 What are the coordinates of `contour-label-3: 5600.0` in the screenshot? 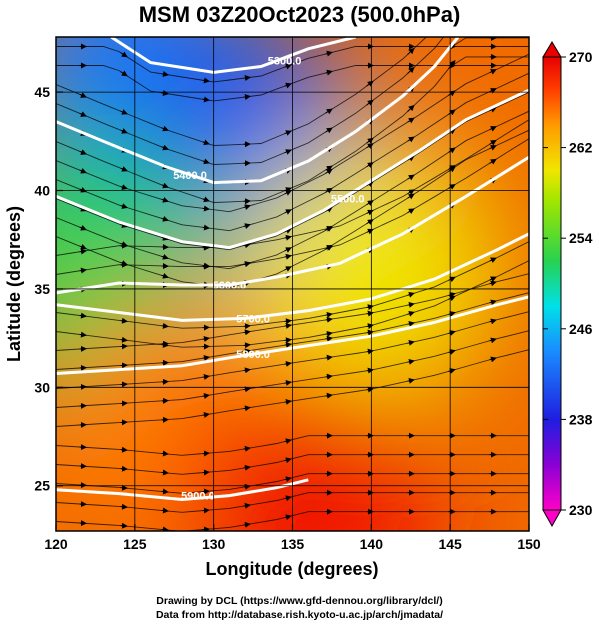 It's located at (230, 286).